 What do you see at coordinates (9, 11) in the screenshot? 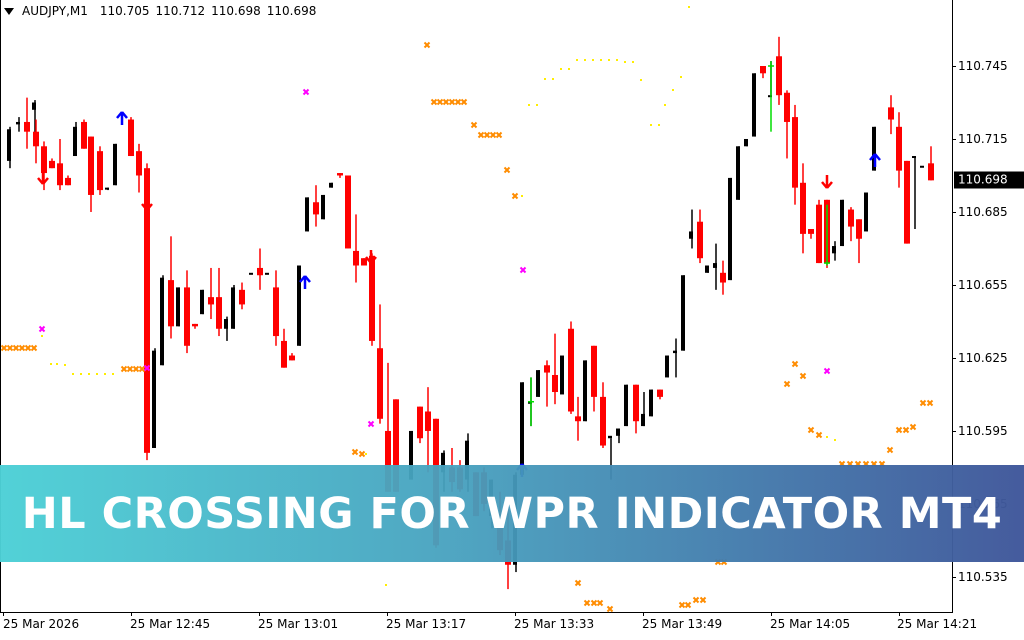
I see `dropdown-triangle-icon` at bounding box center [9, 11].